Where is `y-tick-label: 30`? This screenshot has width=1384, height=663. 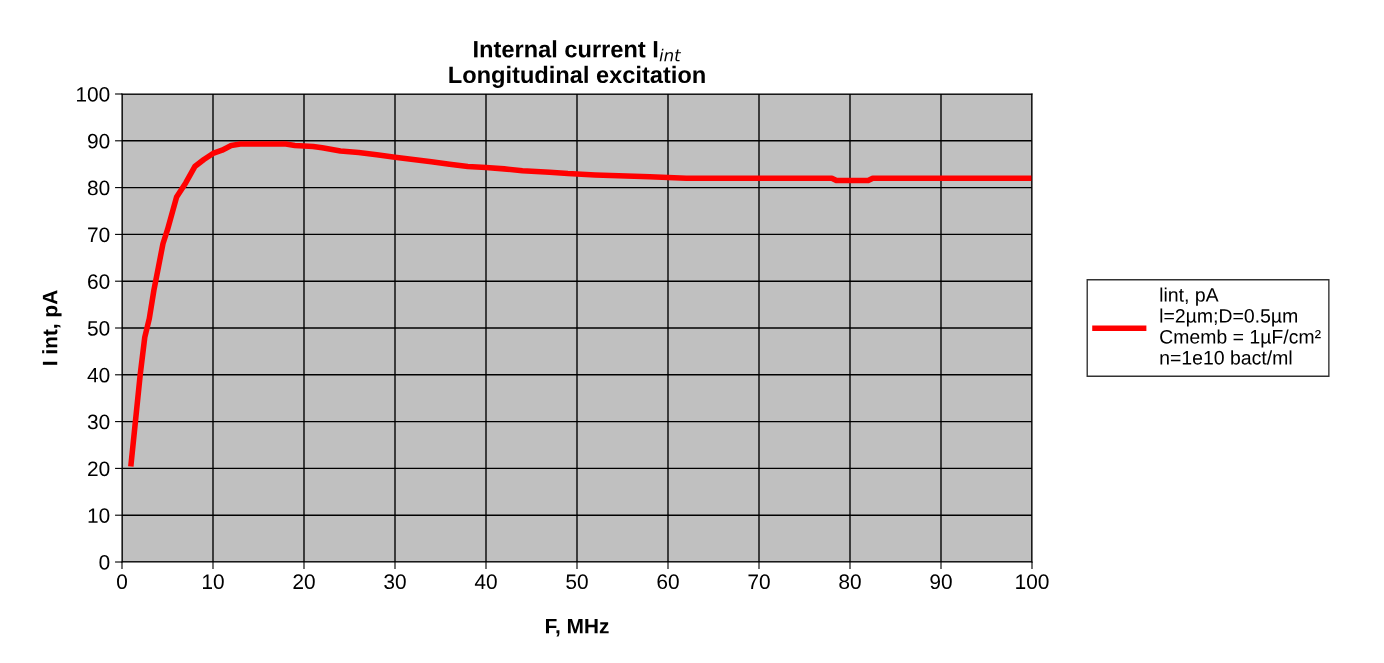
y-tick-label: 30 is located at coordinates (98, 422).